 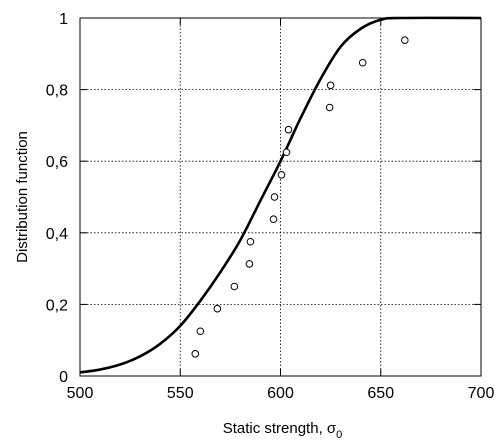 I want to click on x-tick-label: 600, so click(x=280, y=393).